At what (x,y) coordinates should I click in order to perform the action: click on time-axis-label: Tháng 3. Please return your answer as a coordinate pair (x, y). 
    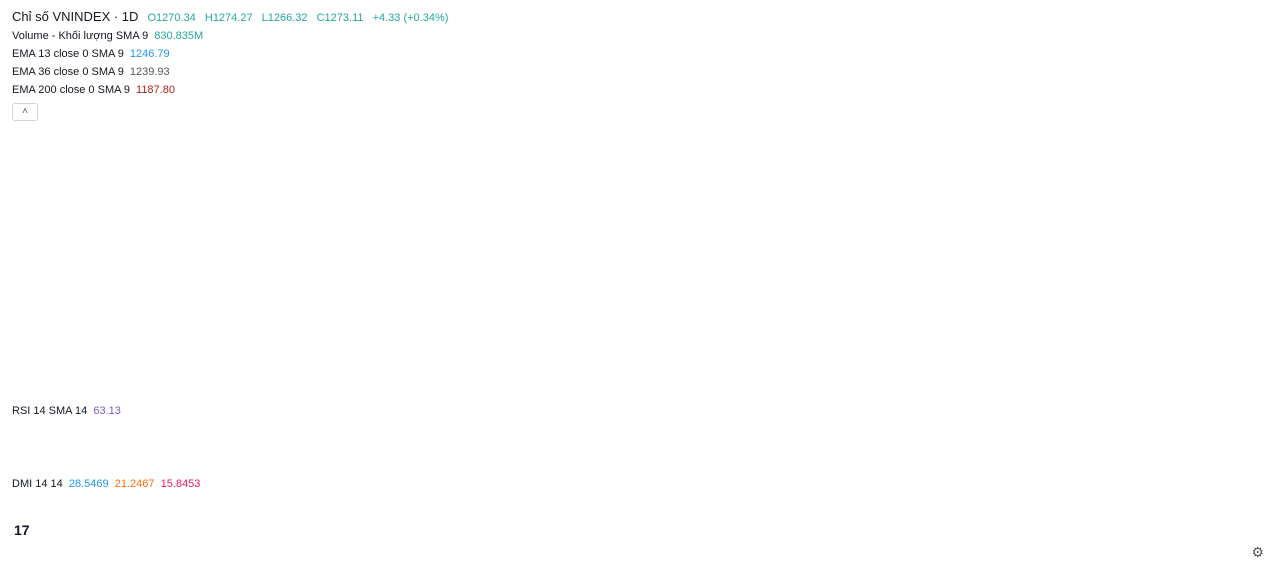
    Looking at the image, I should click on (838, 555).